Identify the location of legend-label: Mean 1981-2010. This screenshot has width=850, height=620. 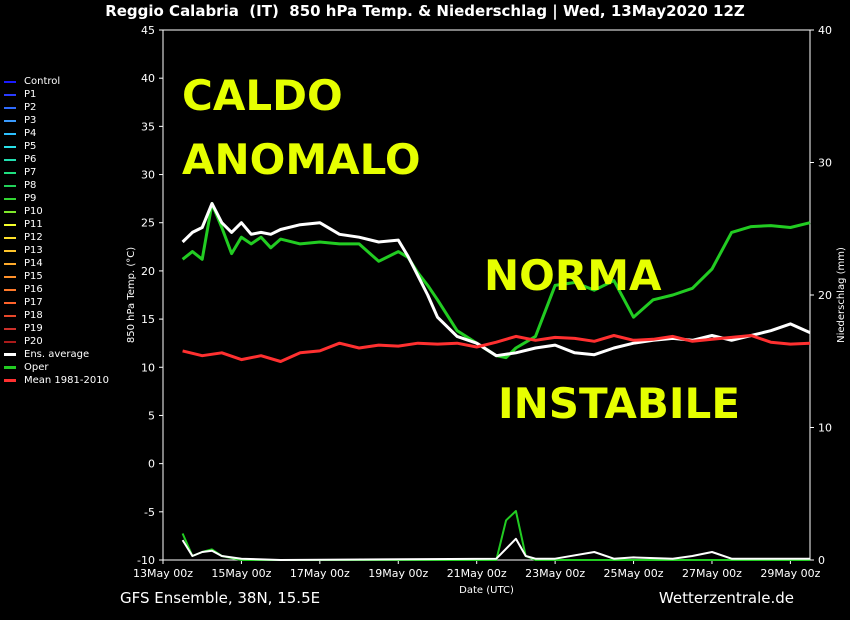
(66, 380).